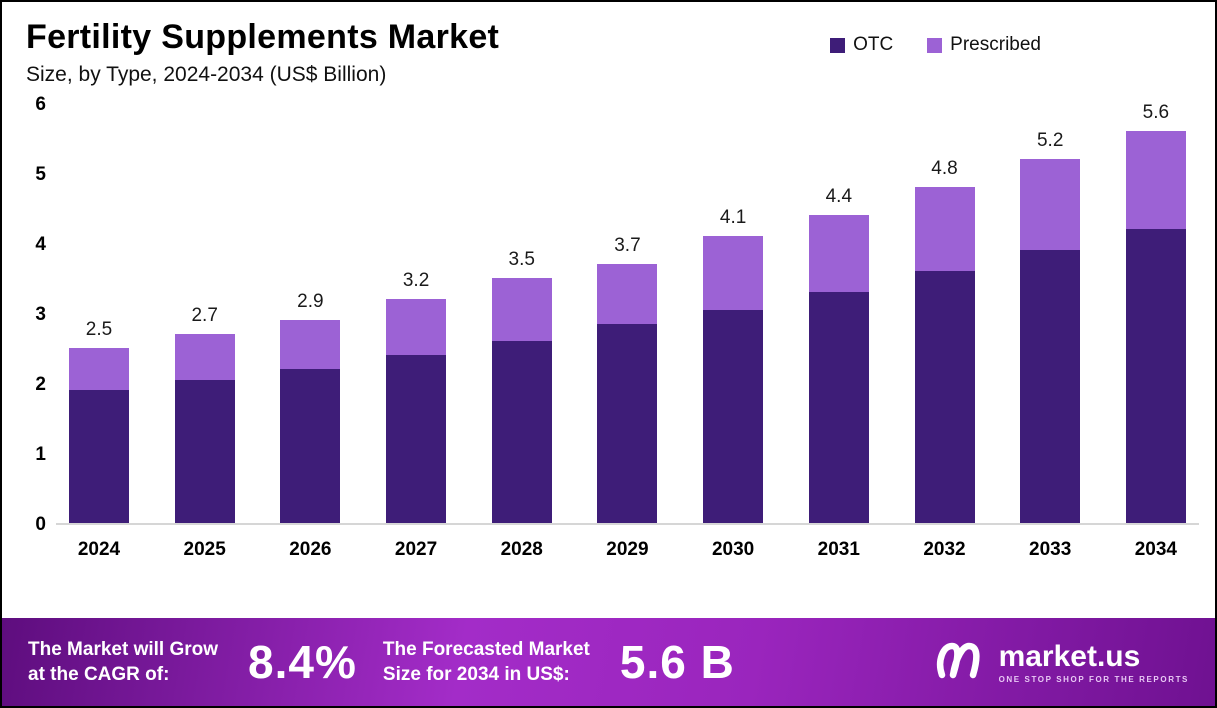  What do you see at coordinates (123, 662) in the screenshot?
I see `cagr-label: The Market will Grow at the CAGR of:` at bounding box center [123, 662].